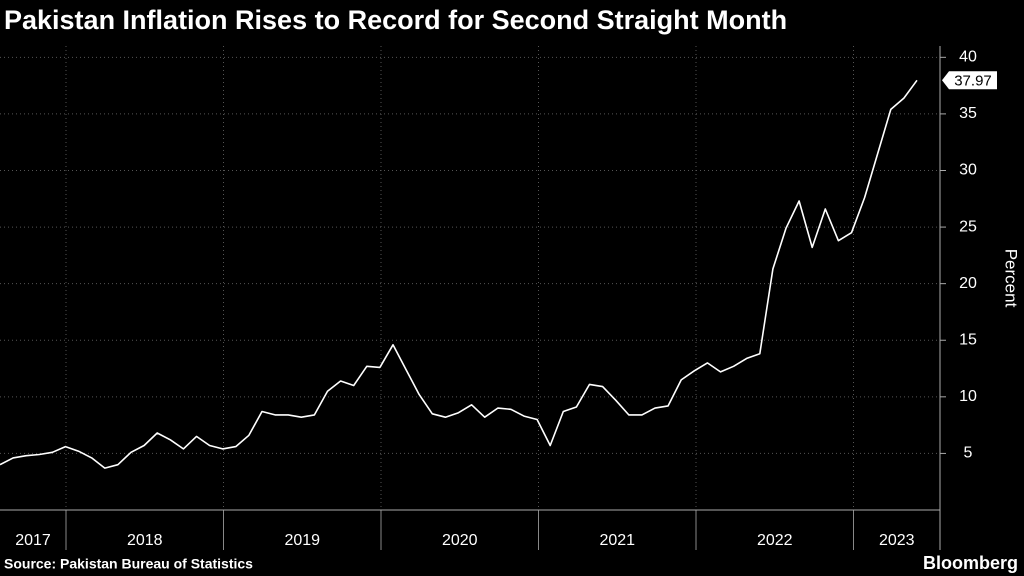 The height and width of the screenshot is (576, 1024). Describe the element at coordinates (968, 113) in the screenshot. I see `y-tick-label: 35` at that location.